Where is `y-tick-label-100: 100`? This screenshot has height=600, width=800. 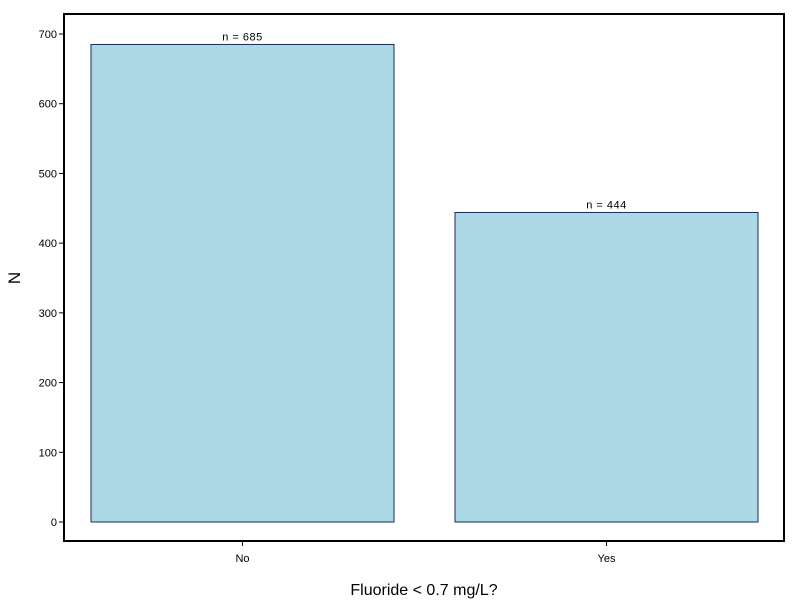
y-tick-label-100: 100 is located at coordinates (48, 453).